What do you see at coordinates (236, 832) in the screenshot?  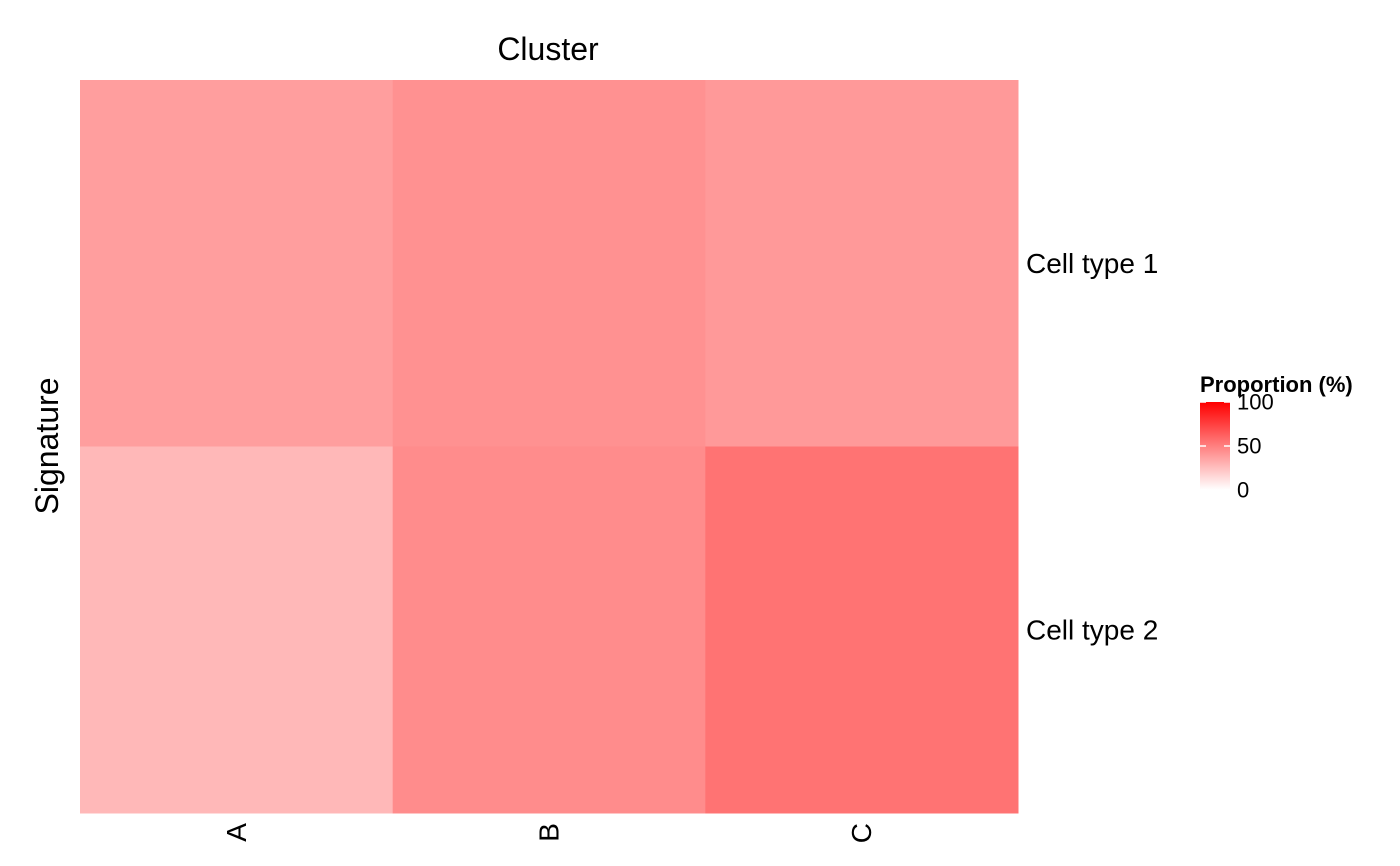 I see `x-tick-label: A` at bounding box center [236, 832].